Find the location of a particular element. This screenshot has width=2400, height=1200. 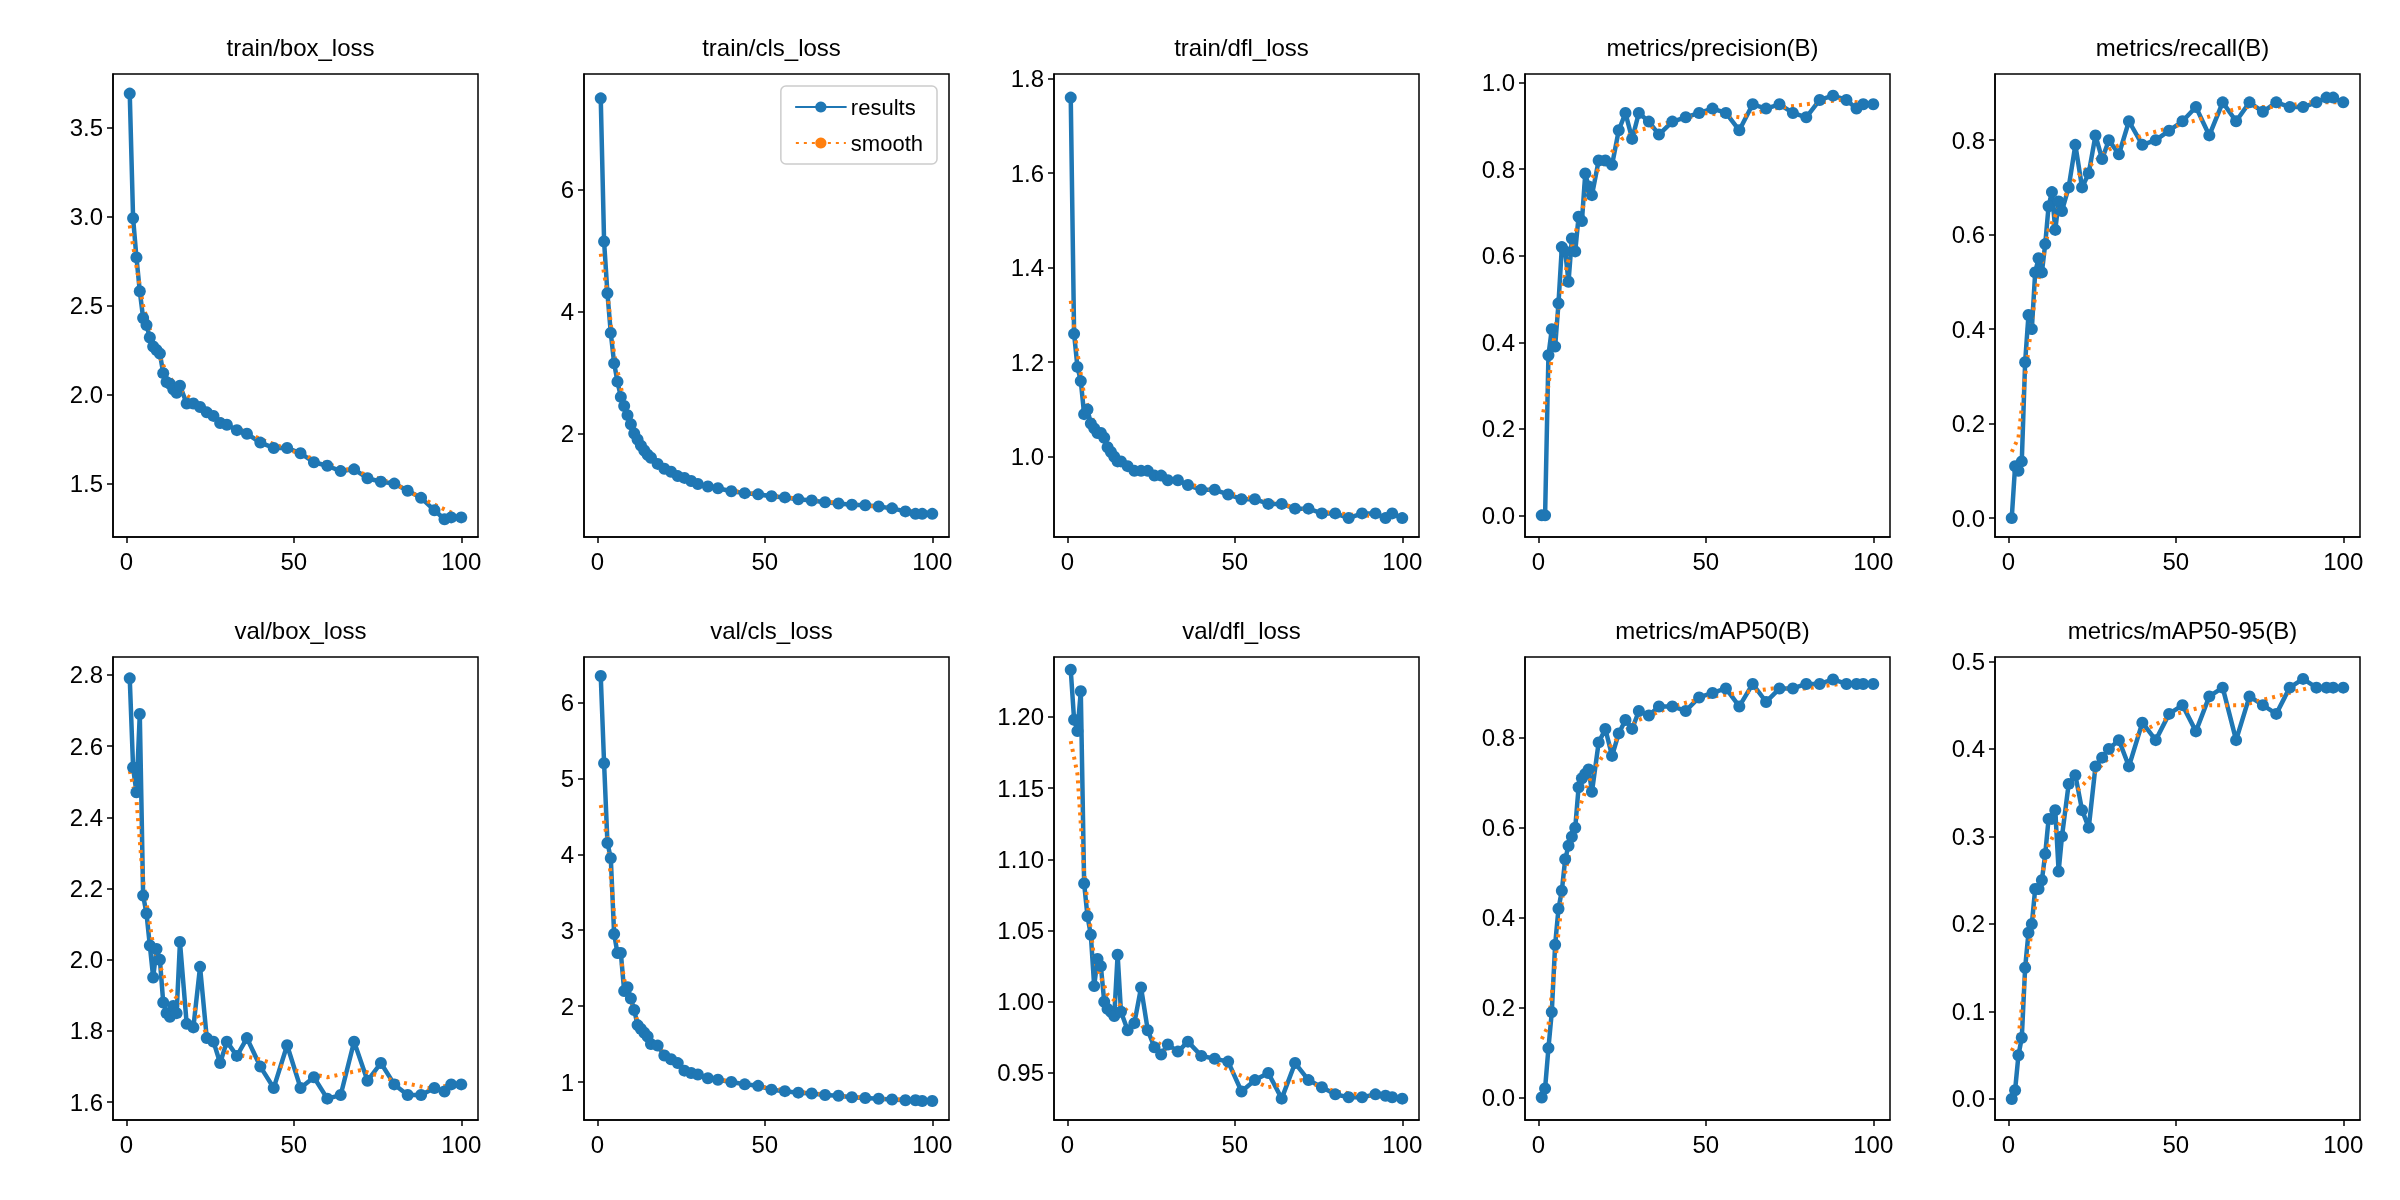

y-tick-label: 3.5 is located at coordinates (86, 127).